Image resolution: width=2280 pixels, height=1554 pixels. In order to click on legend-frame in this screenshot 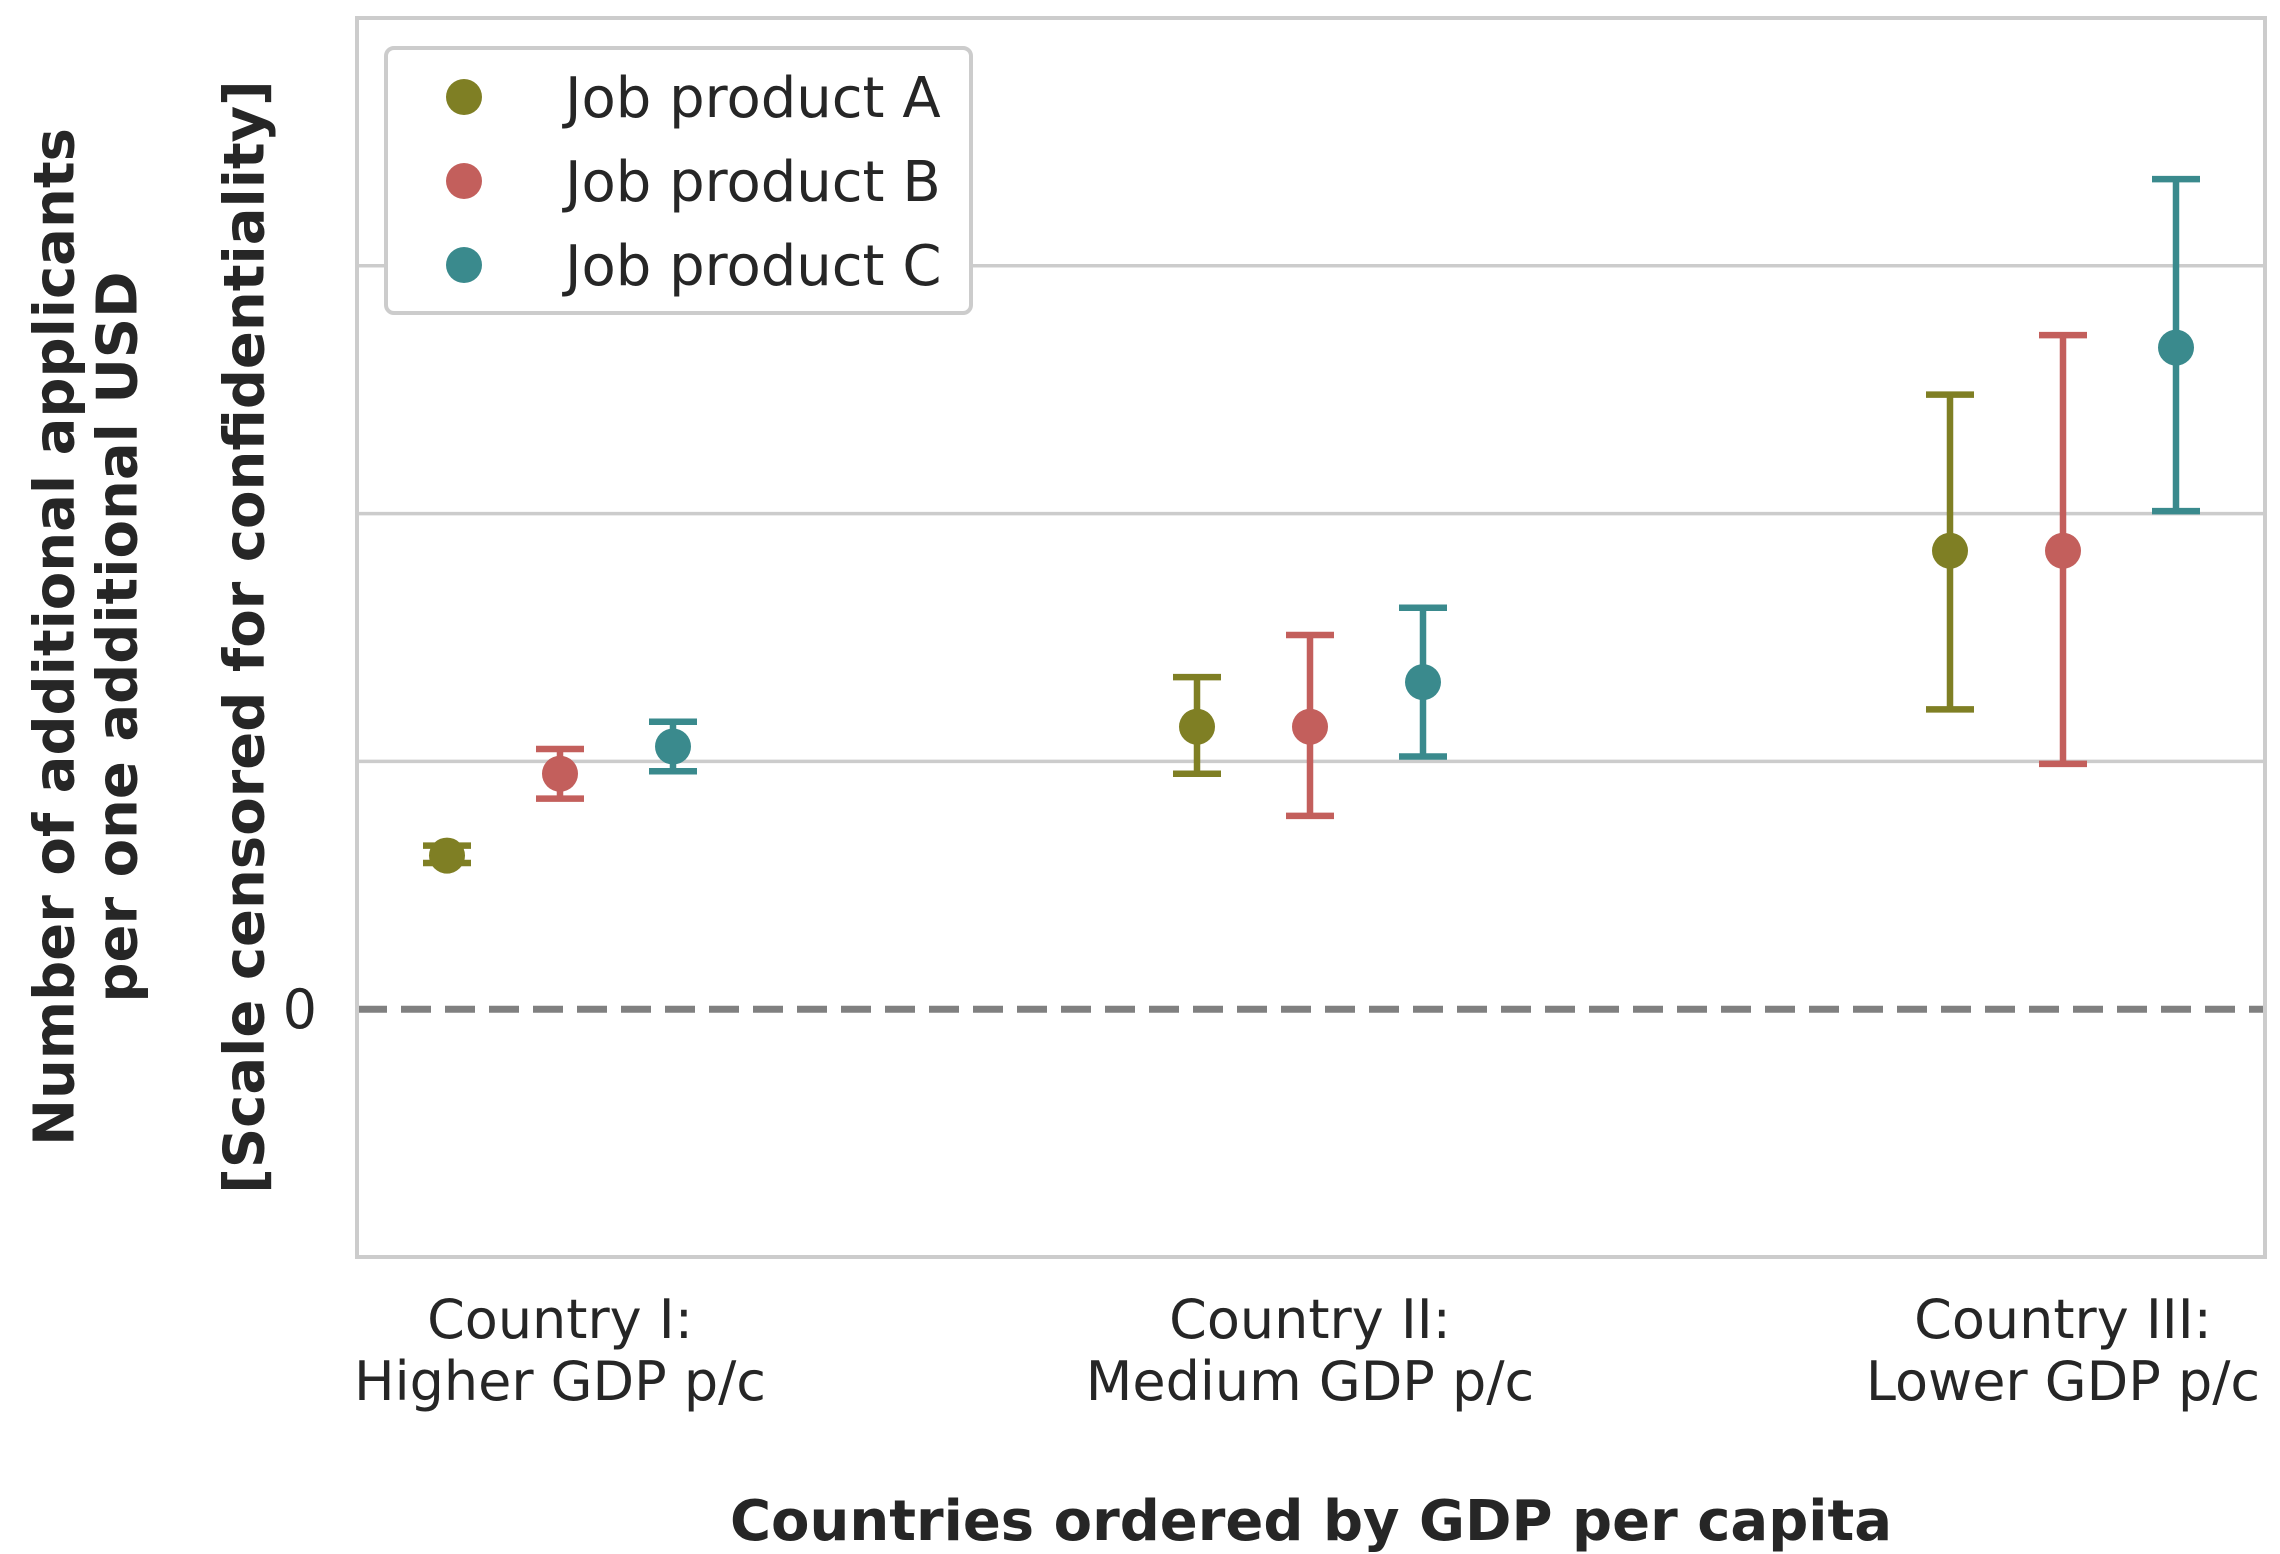, I will do `click(678, 180)`.